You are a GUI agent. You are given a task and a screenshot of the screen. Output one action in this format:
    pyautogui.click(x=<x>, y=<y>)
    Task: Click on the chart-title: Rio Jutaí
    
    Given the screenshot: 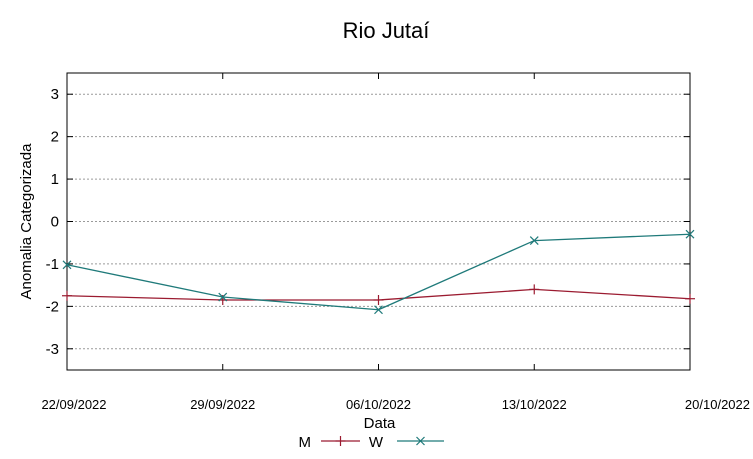 What is the action you would take?
    pyautogui.click(x=386, y=30)
    